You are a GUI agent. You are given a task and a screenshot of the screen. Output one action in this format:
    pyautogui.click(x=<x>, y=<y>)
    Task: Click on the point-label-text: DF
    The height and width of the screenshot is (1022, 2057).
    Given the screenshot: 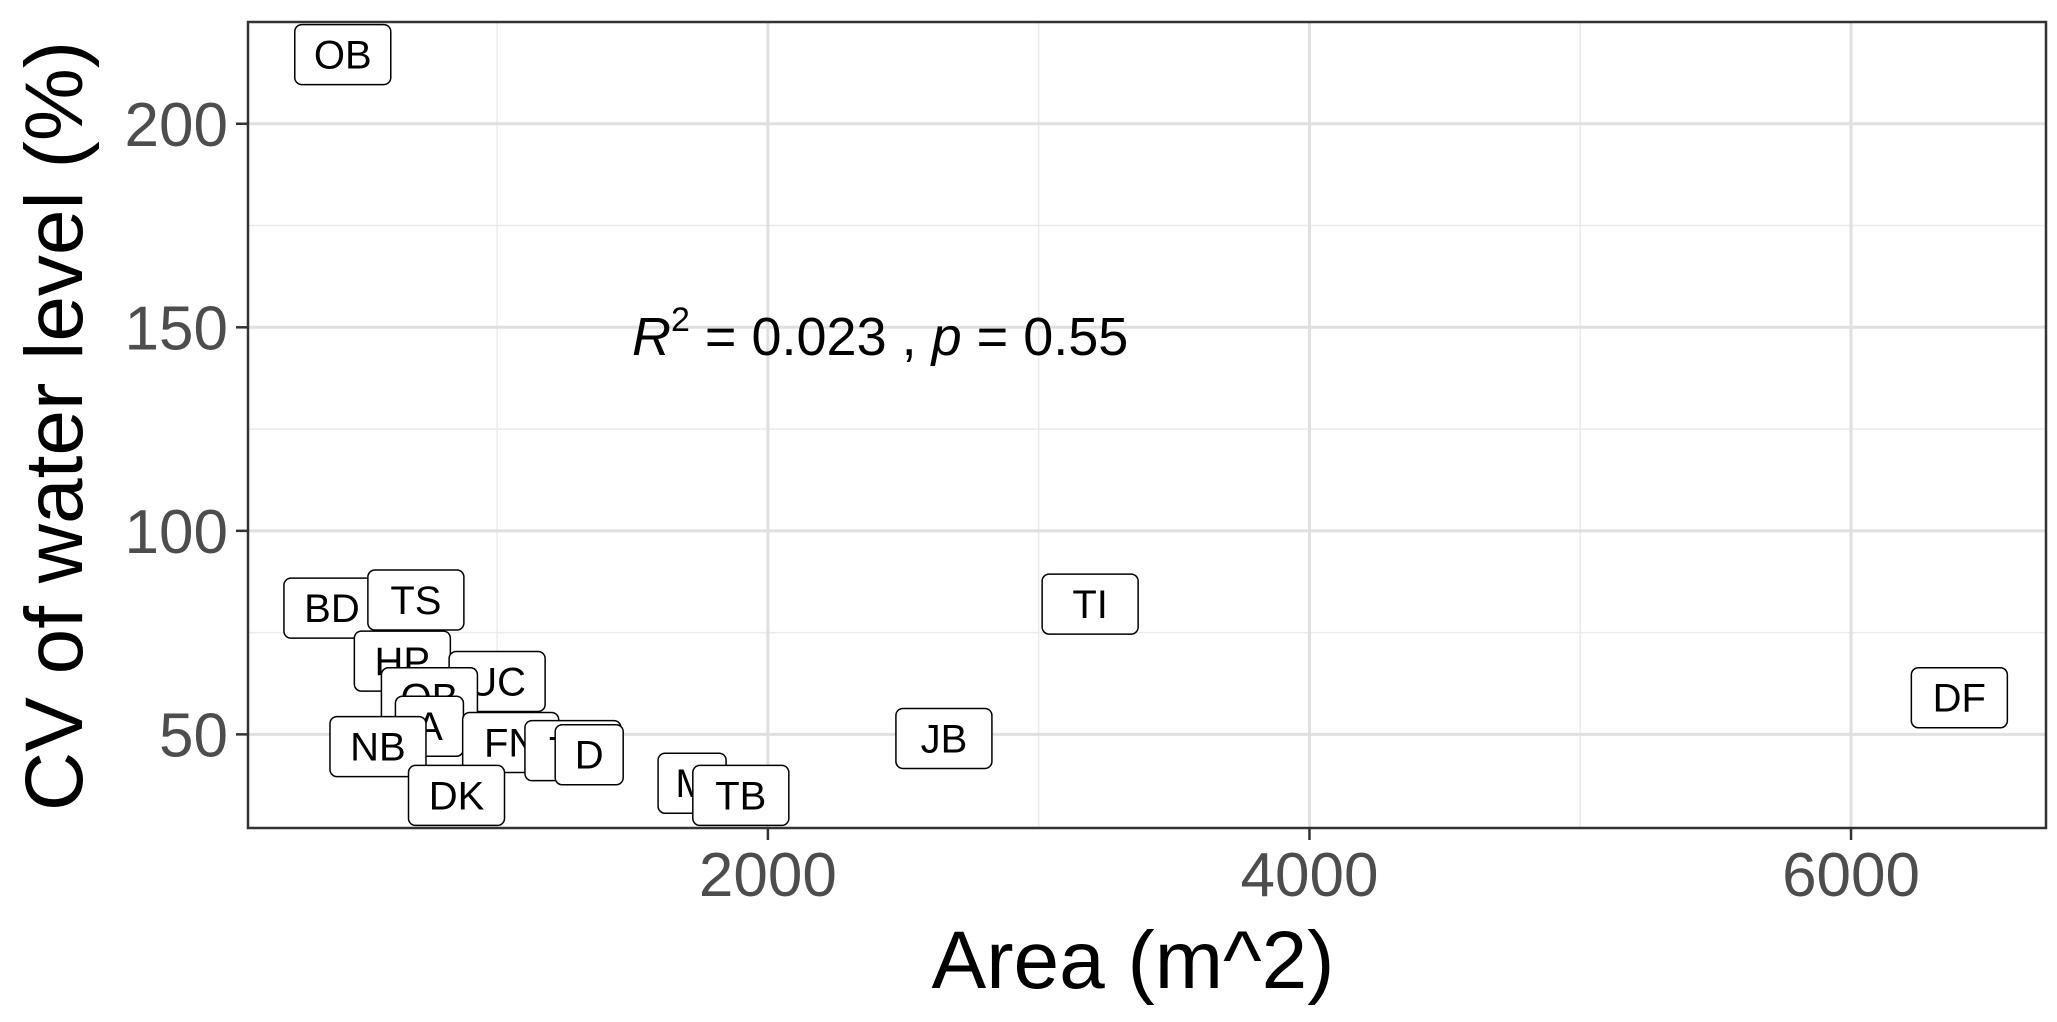 What is the action you would take?
    pyautogui.click(x=1959, y=699)
    